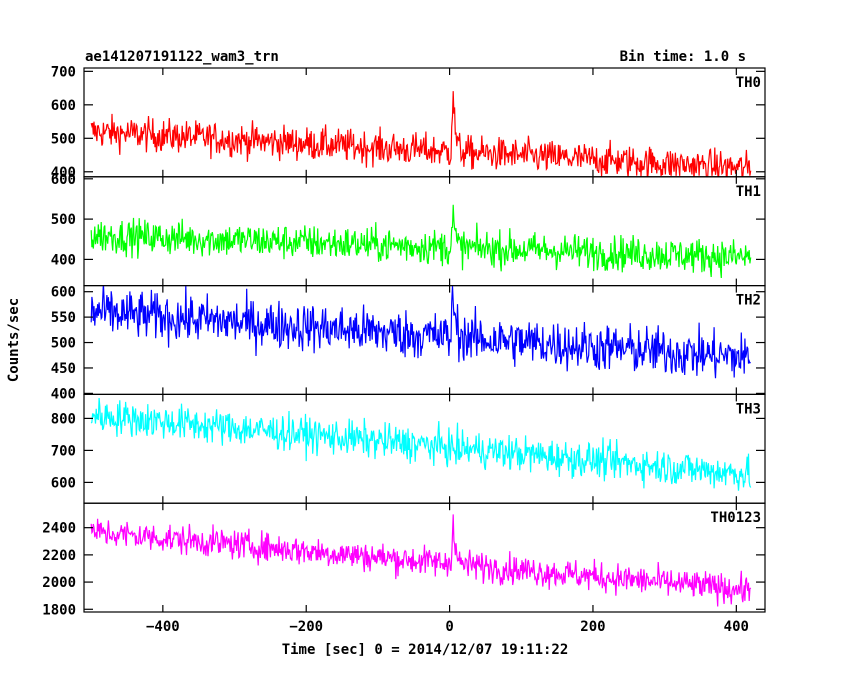 Image resolution: width=850 pixels, height=680 pixels. I want to click on panel-th3: 600 700 800 TH3, so click(408, 448).